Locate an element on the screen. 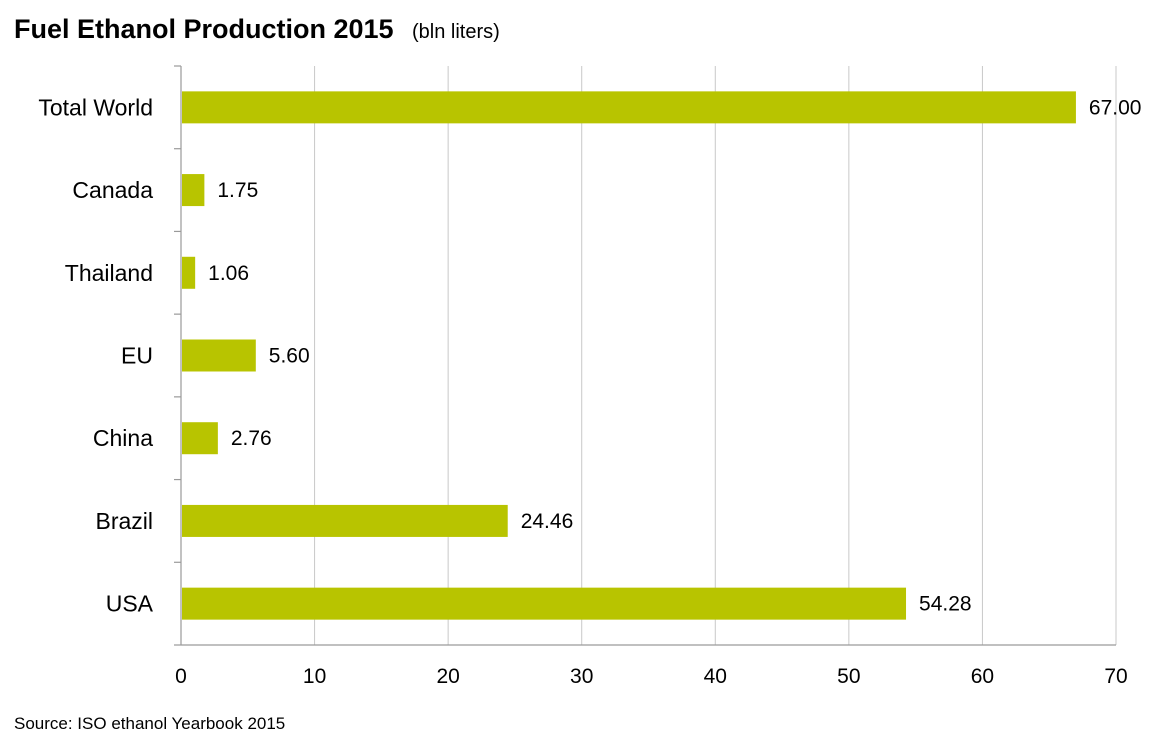 The height and width of the screenshot is (743, 1152). x-tick-label: 20 is located at coordinates (447, 676).